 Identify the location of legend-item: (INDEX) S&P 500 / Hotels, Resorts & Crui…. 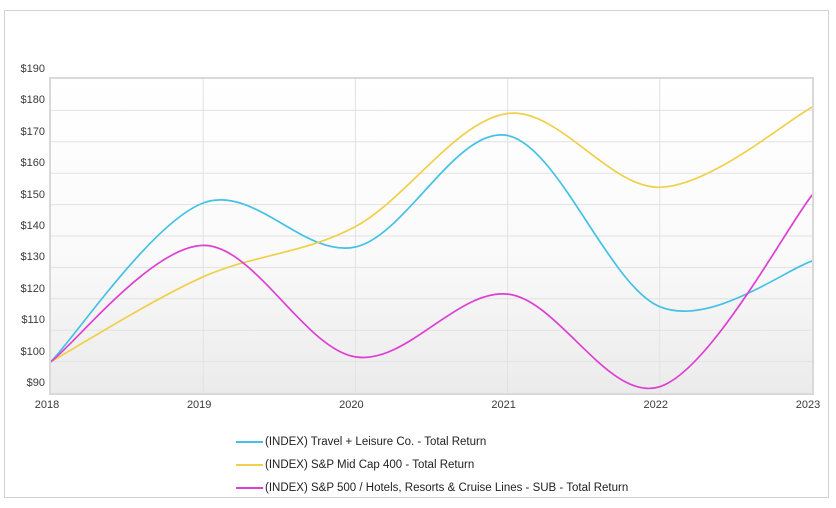
(432, 488).